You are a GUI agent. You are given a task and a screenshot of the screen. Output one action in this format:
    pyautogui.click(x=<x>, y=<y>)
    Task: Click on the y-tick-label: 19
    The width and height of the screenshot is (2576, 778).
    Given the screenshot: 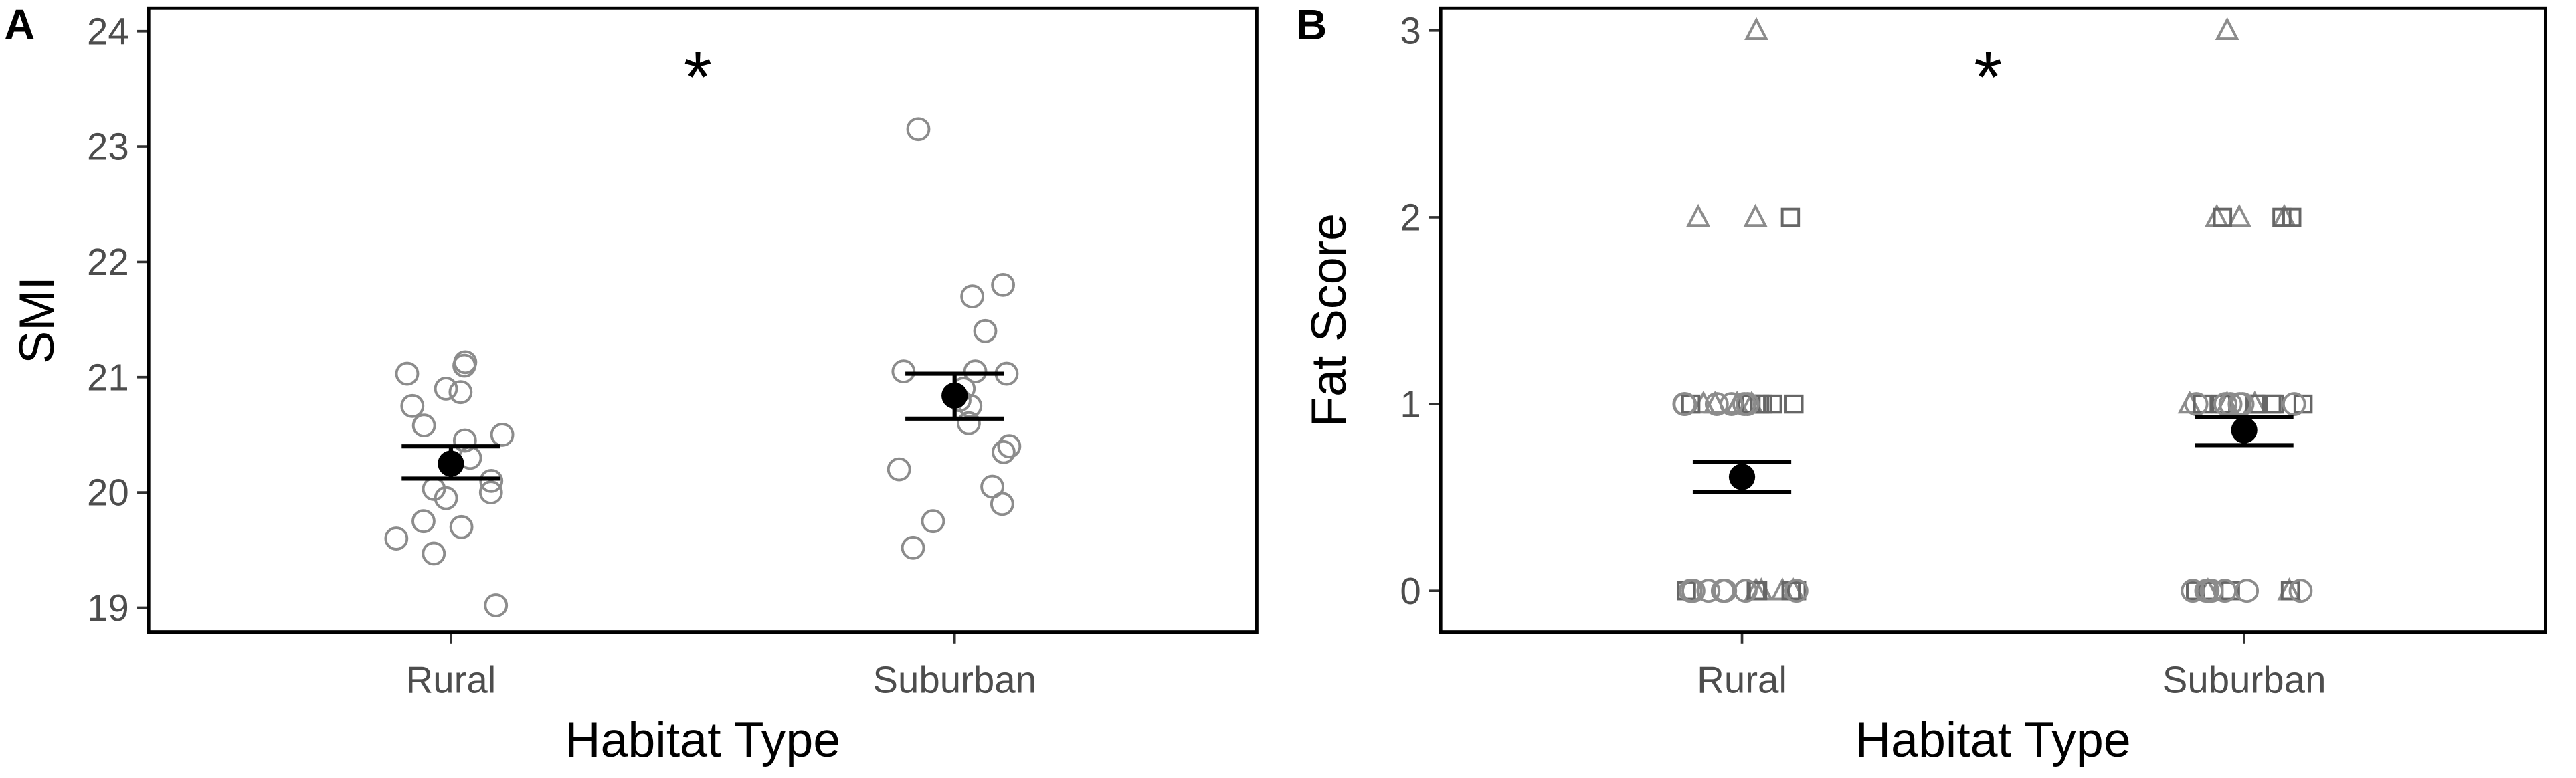 What is the action you would take?
    pyautogui.click(x=108, y=608)
    